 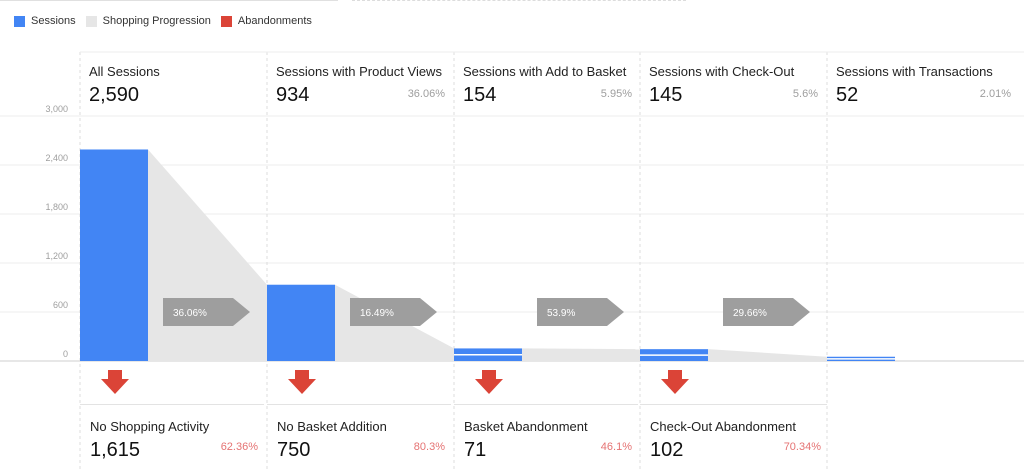 What do you see at coordinates (995, 94) in the screenshot?
I see `stage-percent: 2.01%` at bounding box center [995, 94].